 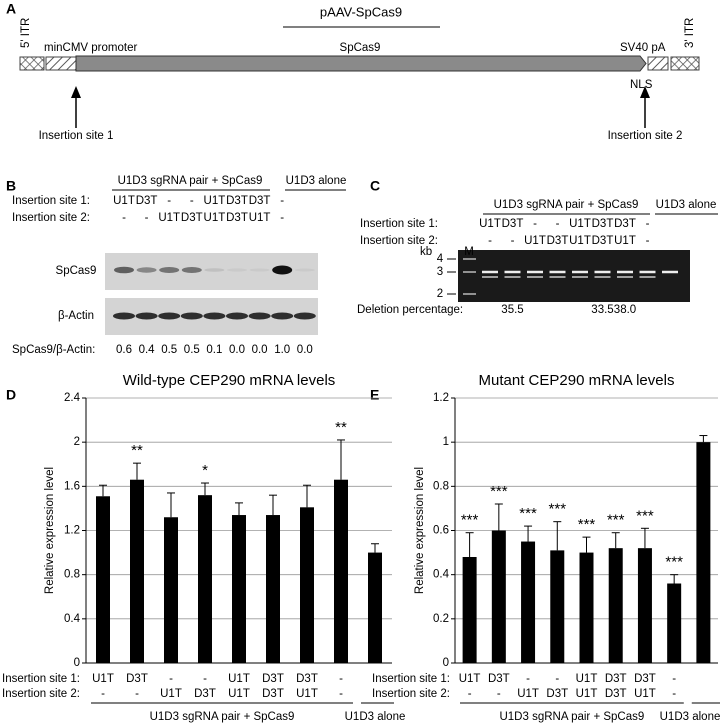 What do you see at coordinates (192, 350) in the screenshot?
I see `ratio: 0.5` at bounding box center [192, 350].